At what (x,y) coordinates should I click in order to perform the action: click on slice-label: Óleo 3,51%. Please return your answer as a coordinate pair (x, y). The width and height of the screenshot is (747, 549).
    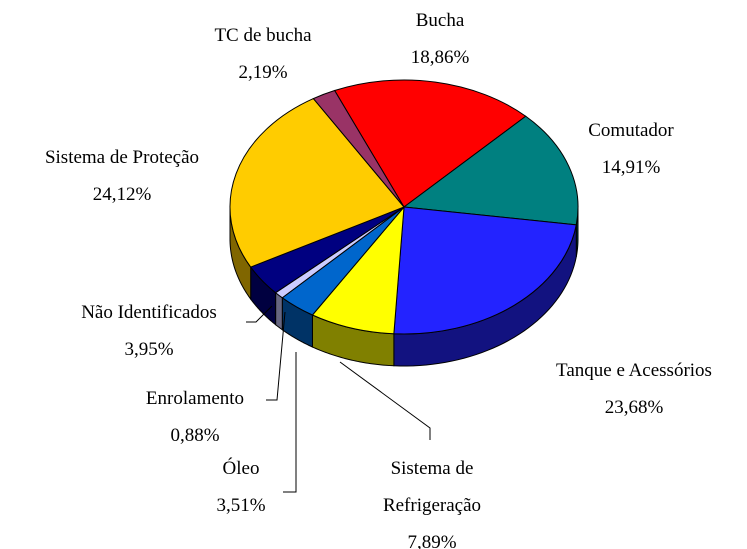
    Looking at the image, I should click on (241, 487).